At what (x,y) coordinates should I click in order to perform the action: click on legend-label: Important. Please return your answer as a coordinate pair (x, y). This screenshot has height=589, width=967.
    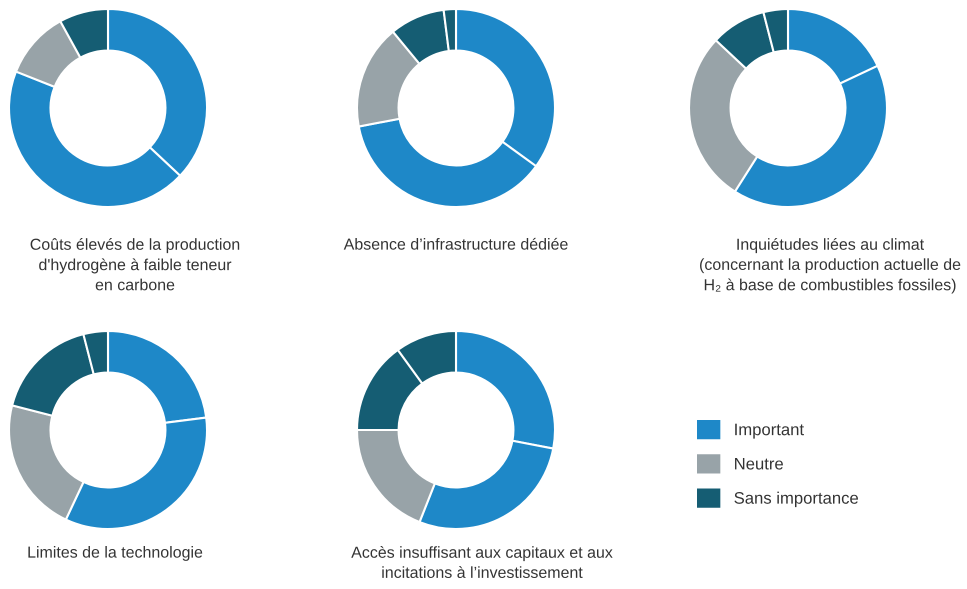
    Looking at the image, I should click on (769, 431).